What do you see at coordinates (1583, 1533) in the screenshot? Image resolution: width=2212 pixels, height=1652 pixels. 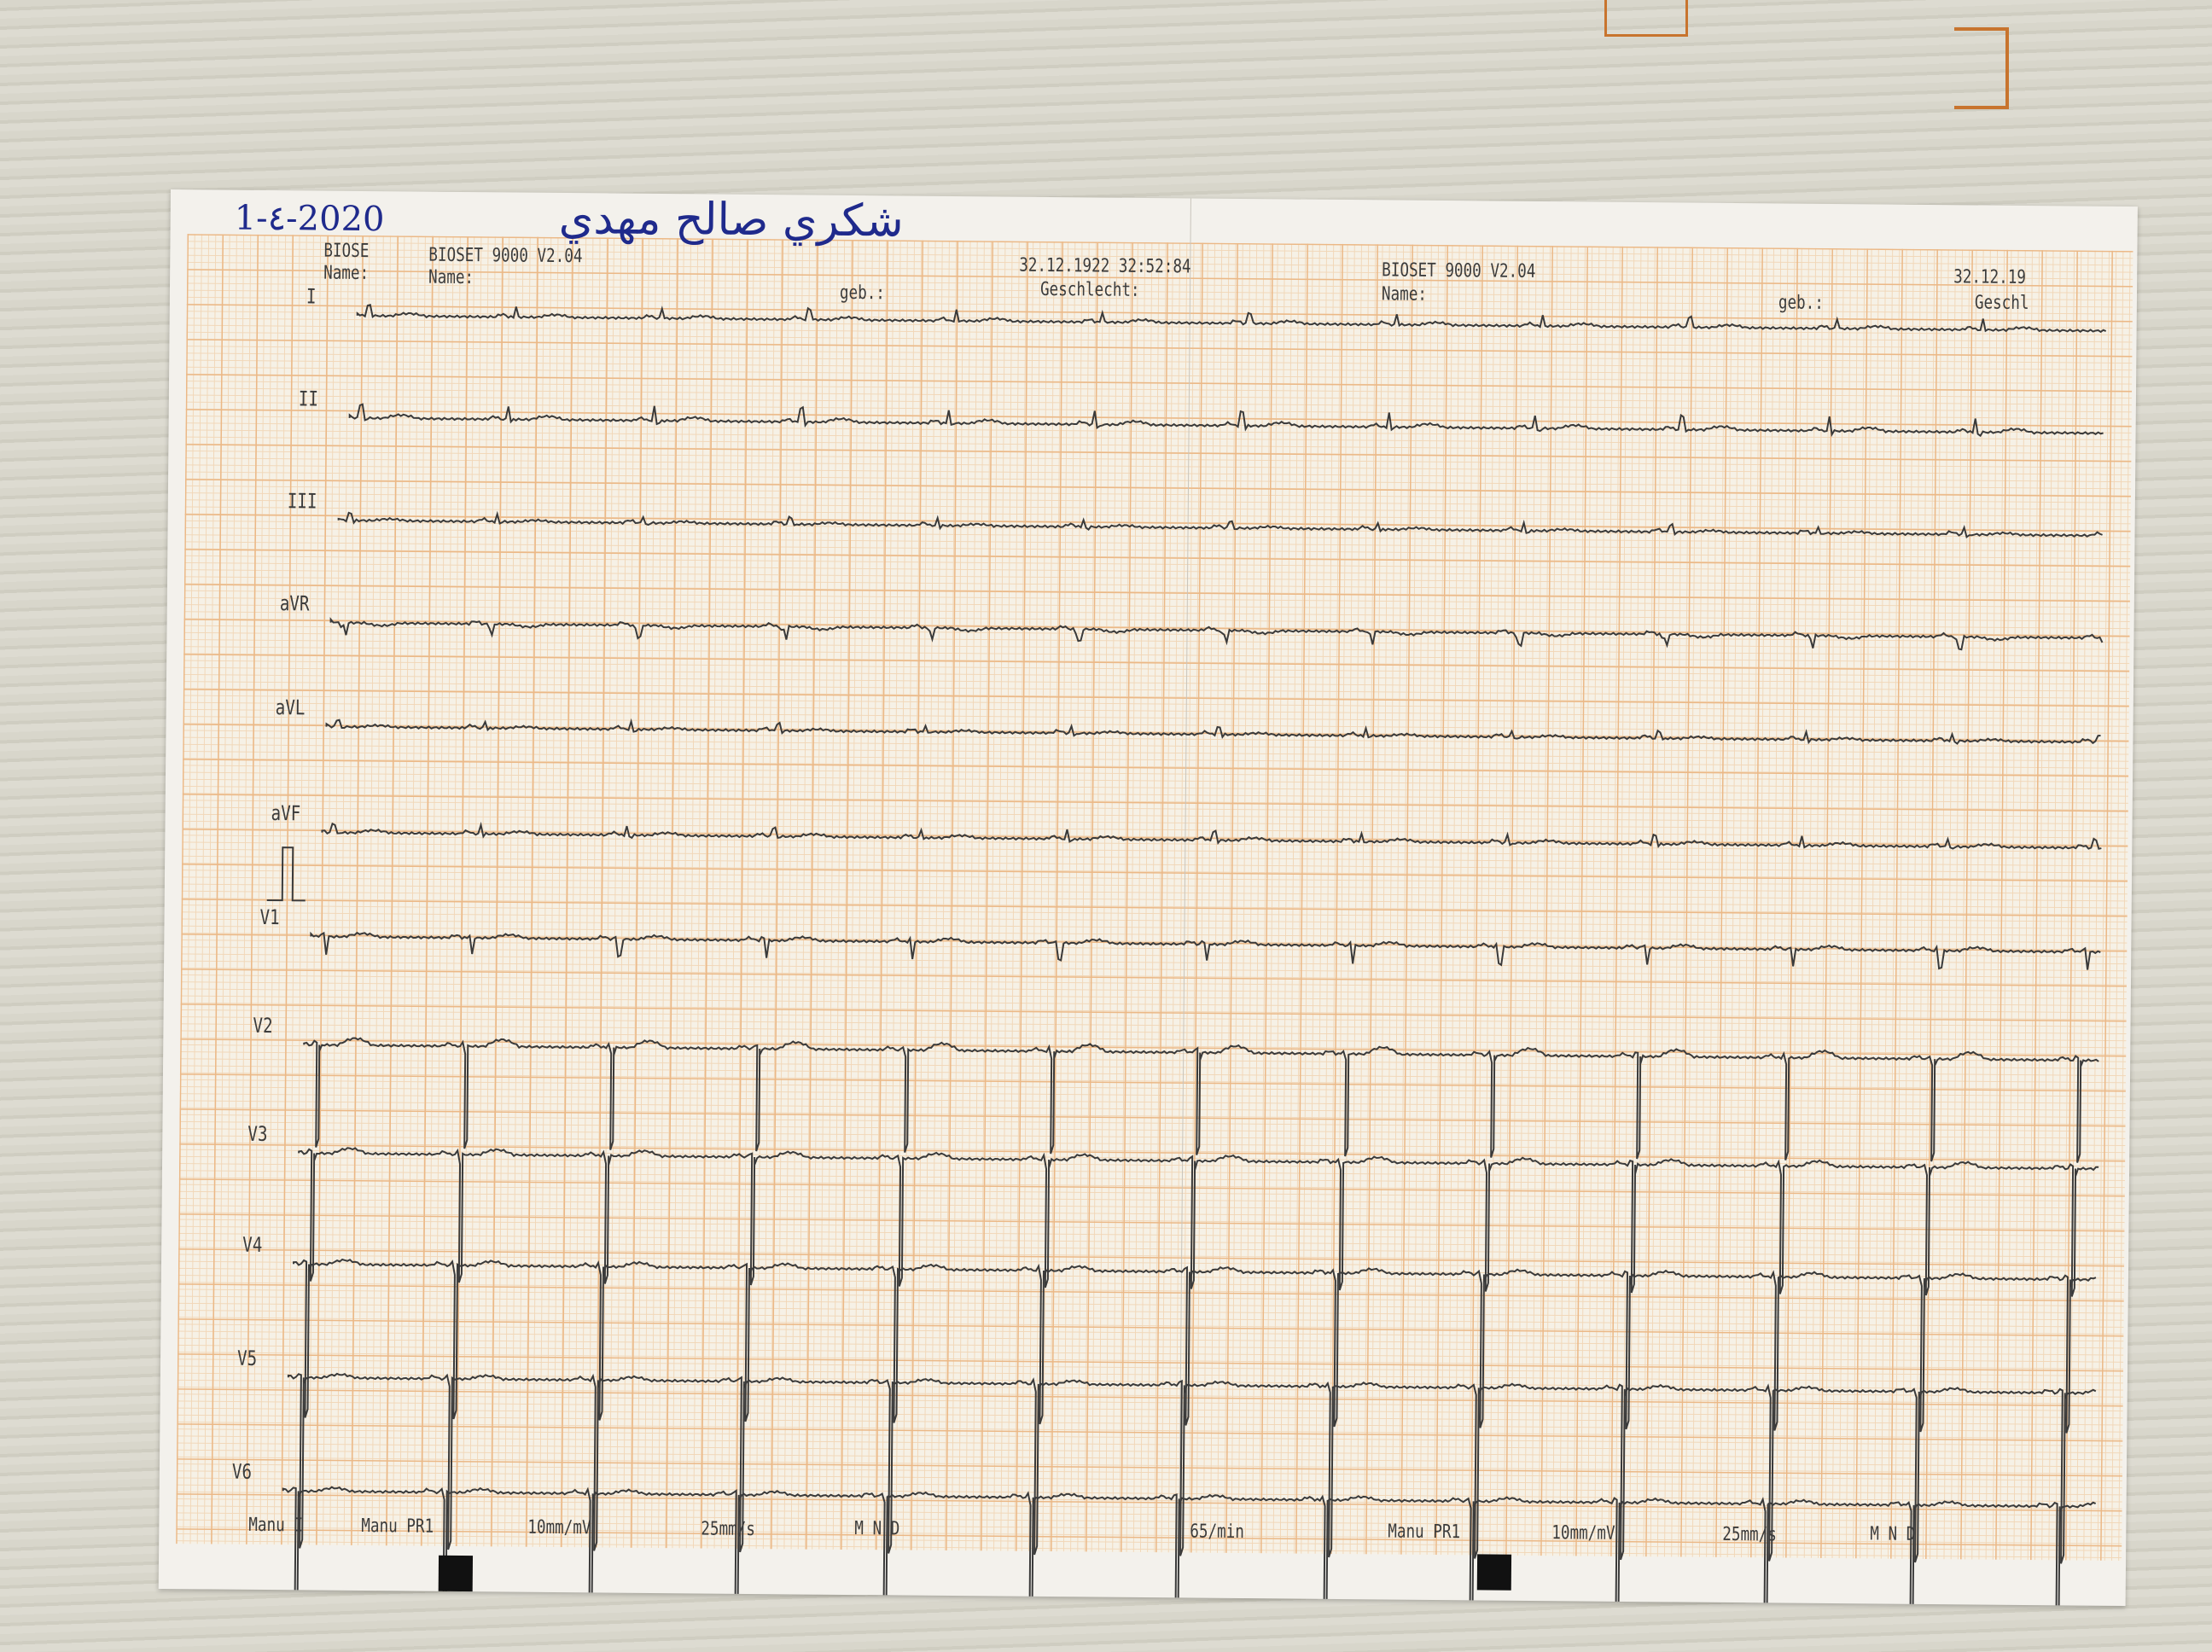 I see `footer-gain-right: 10mm/mV` at bounding box center [1583, 1533].